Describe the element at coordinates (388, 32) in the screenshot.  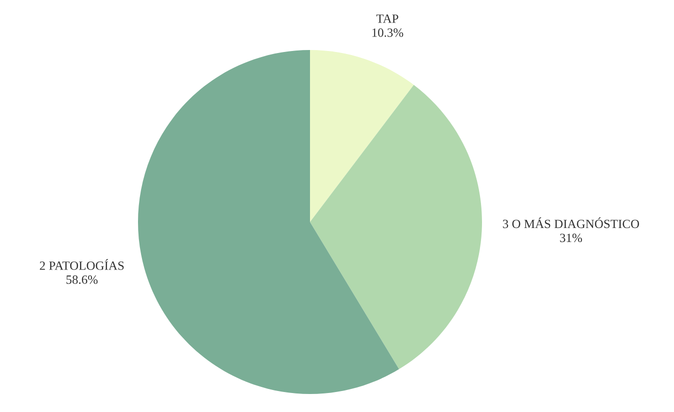
I see `data-label: 10.3%` at that location.